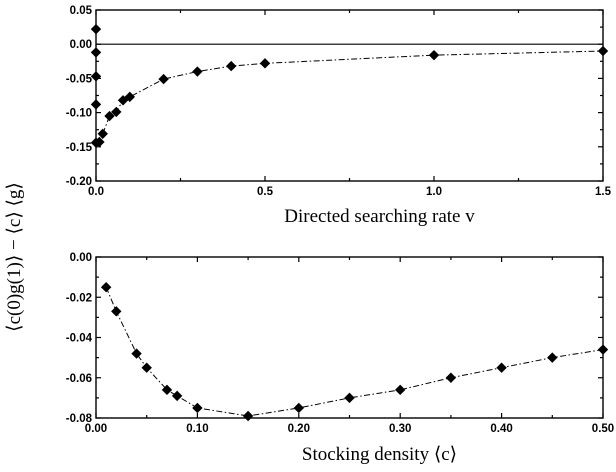  Describe the element at coordinates (603, 192) in the screenshot. I see `top-x-tick-label: 1.5` at that location.